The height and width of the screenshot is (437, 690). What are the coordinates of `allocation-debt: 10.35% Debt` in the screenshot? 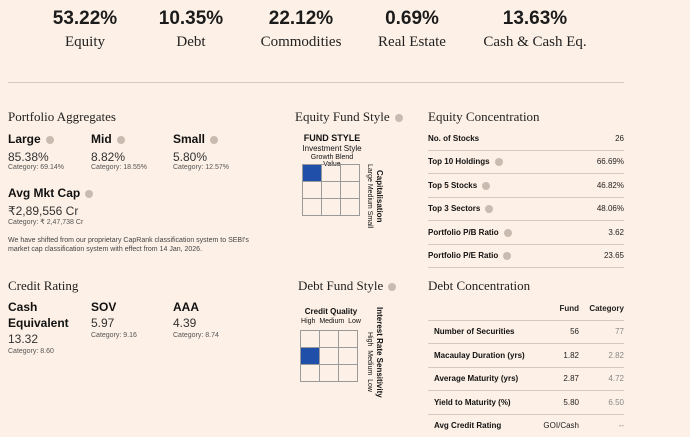 It's located at (191, 29).